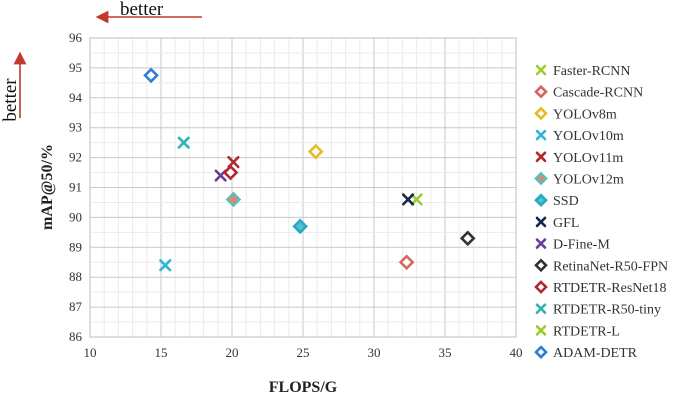  I want to click on x-tick-label: 40, so click(516, 352).